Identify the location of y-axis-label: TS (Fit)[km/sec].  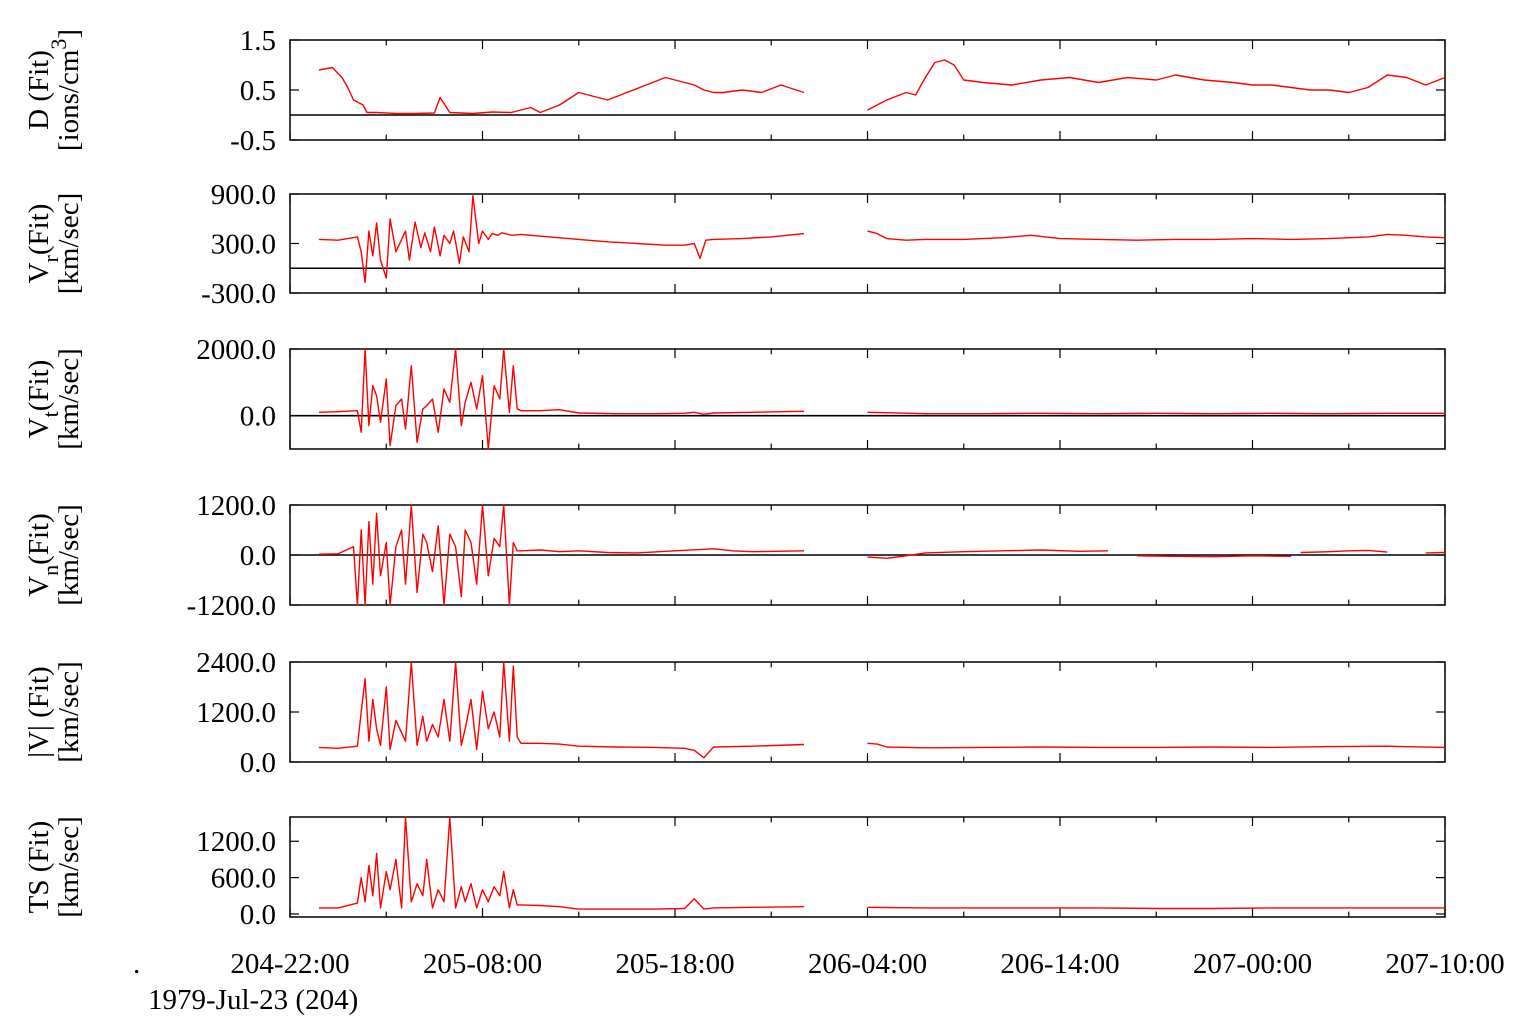
(54, 866).